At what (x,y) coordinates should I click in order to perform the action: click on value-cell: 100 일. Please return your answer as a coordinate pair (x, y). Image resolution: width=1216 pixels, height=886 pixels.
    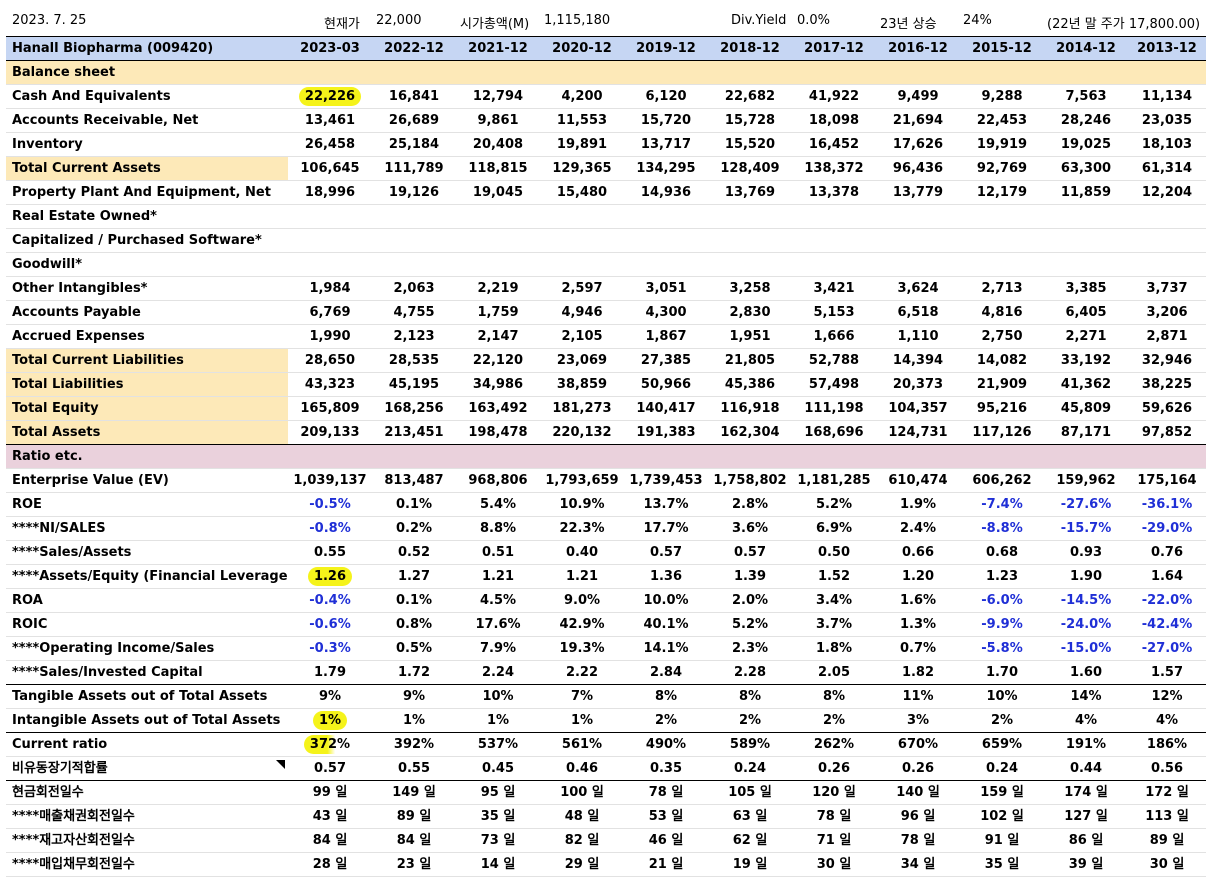
    Looking at the image, I should click on (582, 792).